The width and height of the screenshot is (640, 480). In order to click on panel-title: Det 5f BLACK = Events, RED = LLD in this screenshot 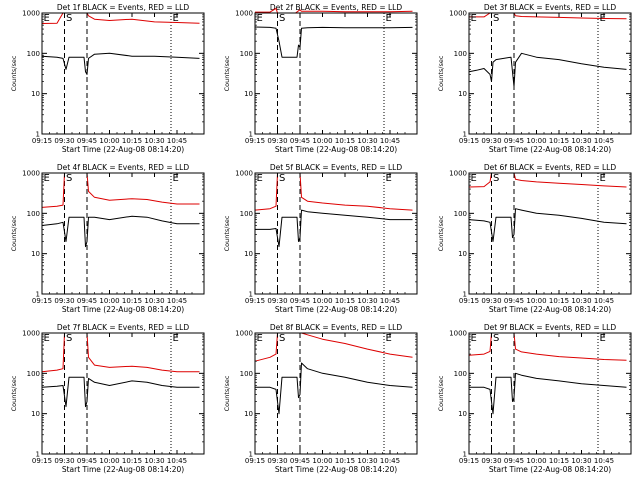, I will do `click(336, 167)`.